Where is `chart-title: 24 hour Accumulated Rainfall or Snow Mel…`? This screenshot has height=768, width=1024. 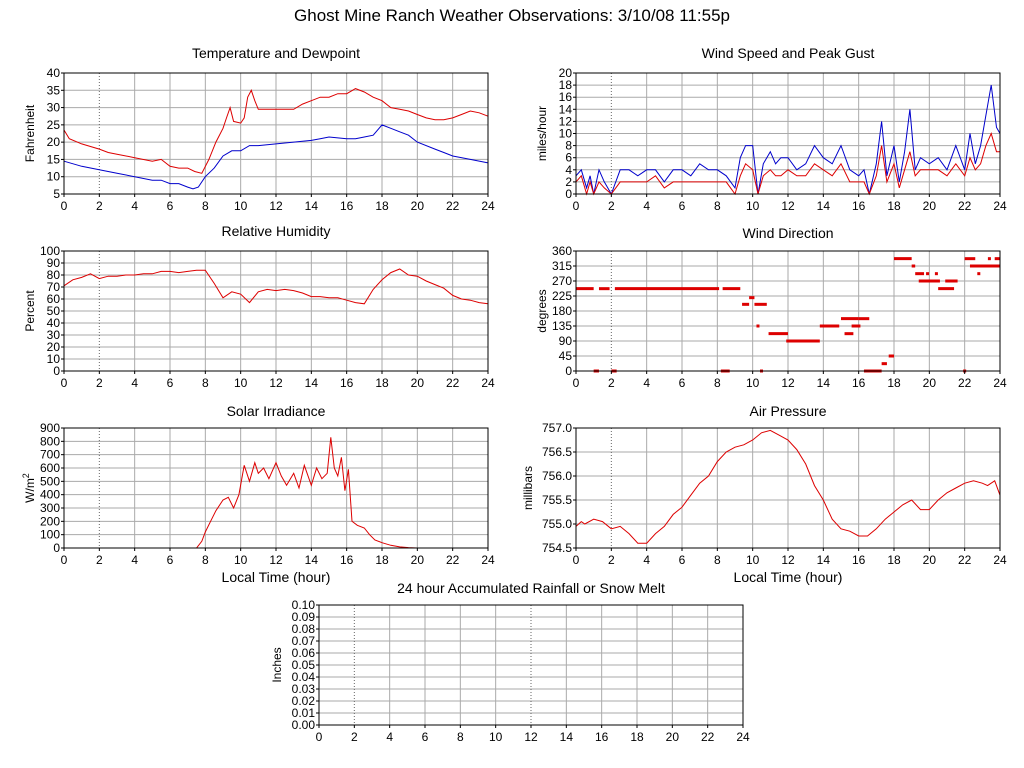 chart-title: 24 hour Accumulated Rainfall or Snow Mel… is located at coordinates (531, 588).